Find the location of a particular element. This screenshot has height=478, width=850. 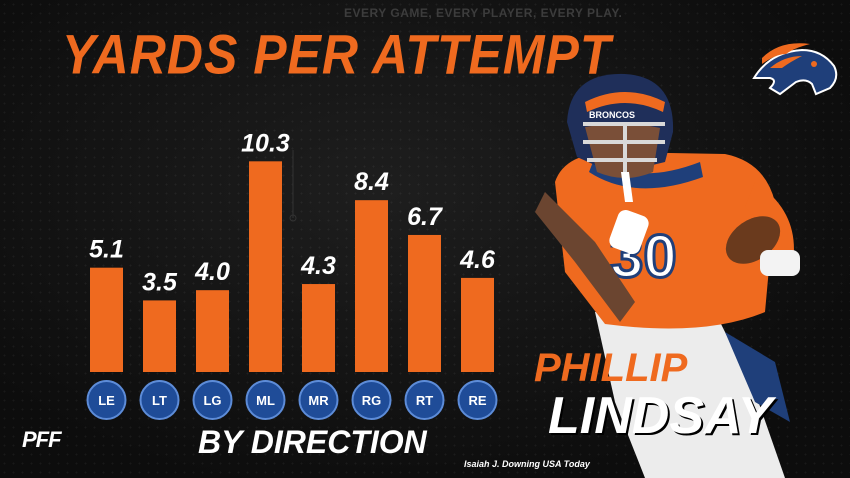

category-label-le: LE is located at coordinates (106, 400).